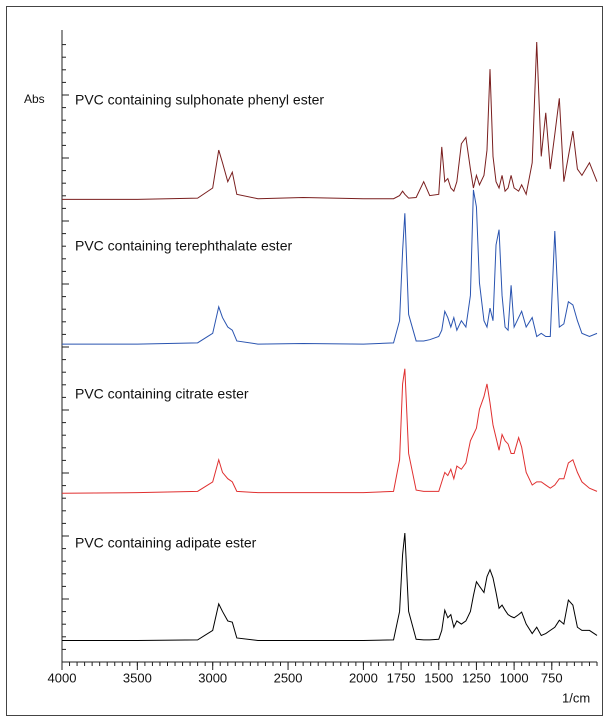 The width and height of the screenshot is (609, 722). I want to click on series-label: PVC containing sulphonate phenyl ester, so click(199, 100).